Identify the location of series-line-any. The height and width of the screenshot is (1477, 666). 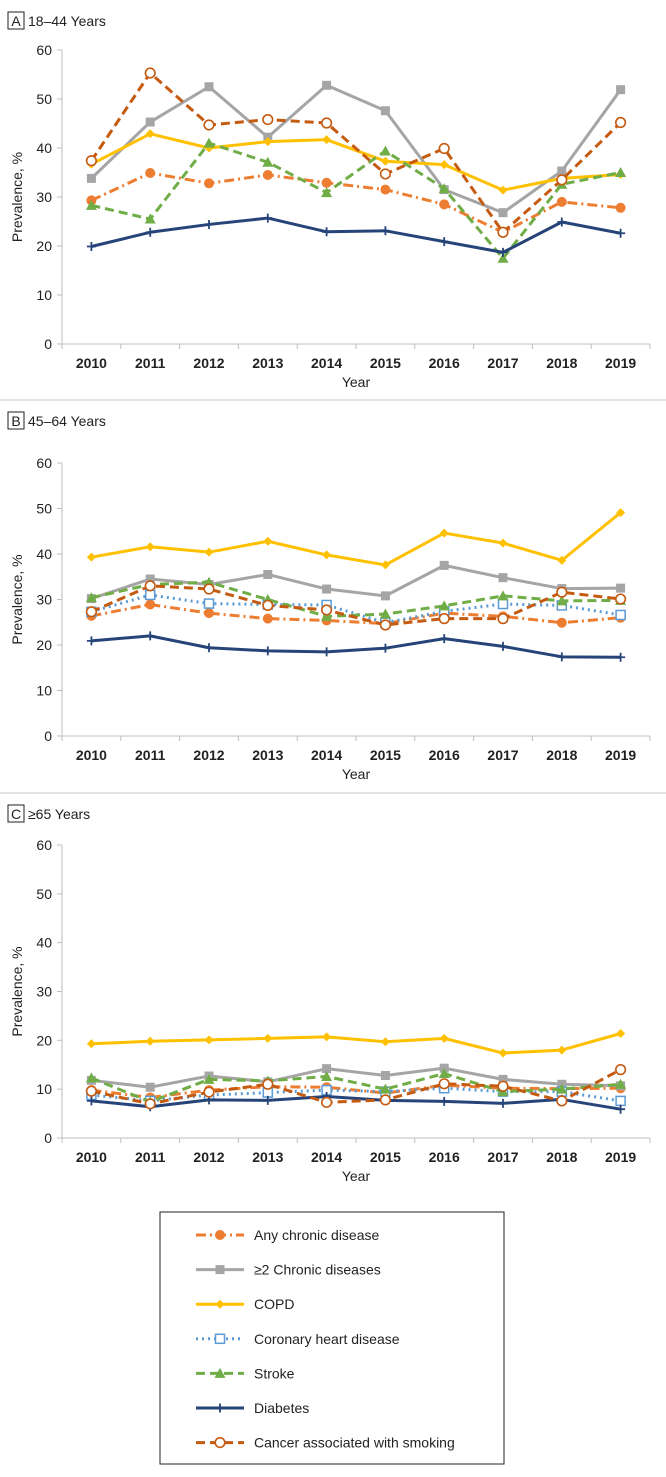
(356, 614).